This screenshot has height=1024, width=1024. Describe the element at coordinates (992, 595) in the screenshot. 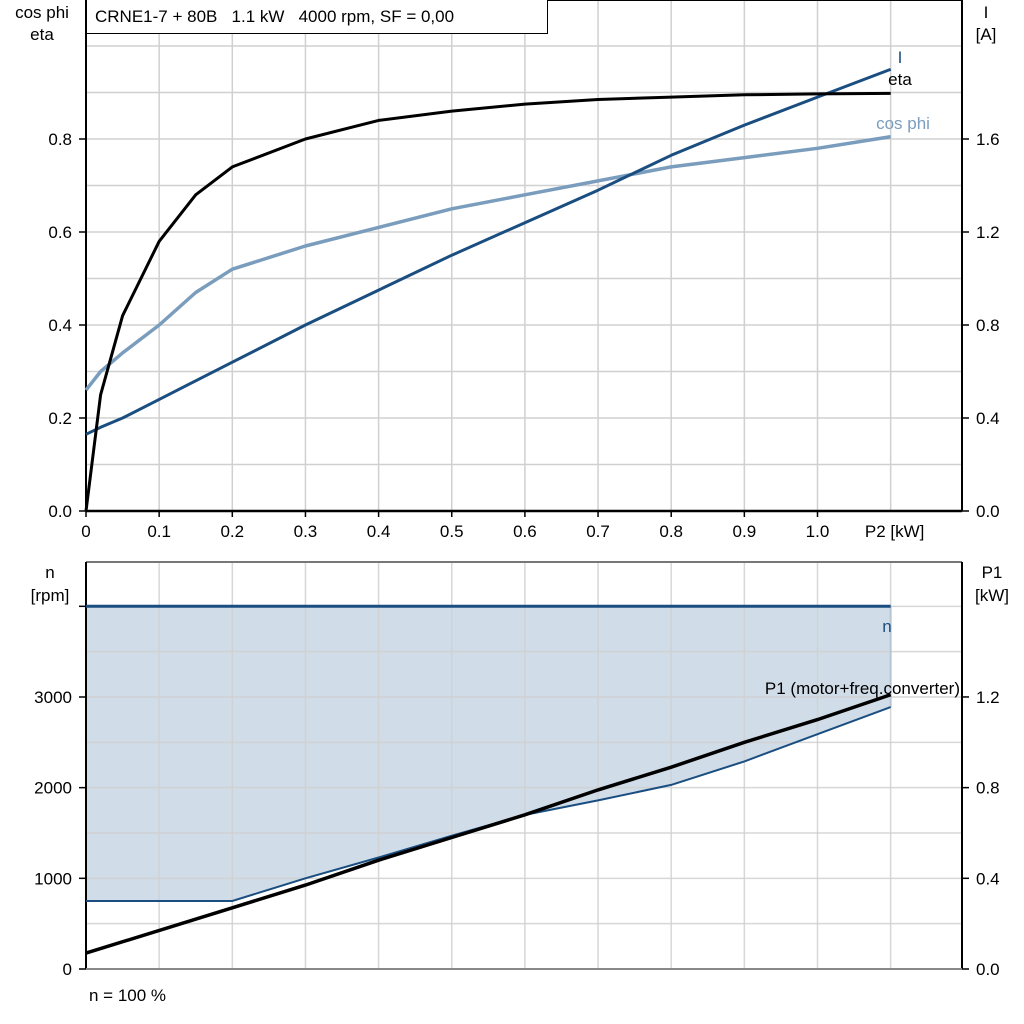

I see `right-axis-label-kw: [kW]` at that location.